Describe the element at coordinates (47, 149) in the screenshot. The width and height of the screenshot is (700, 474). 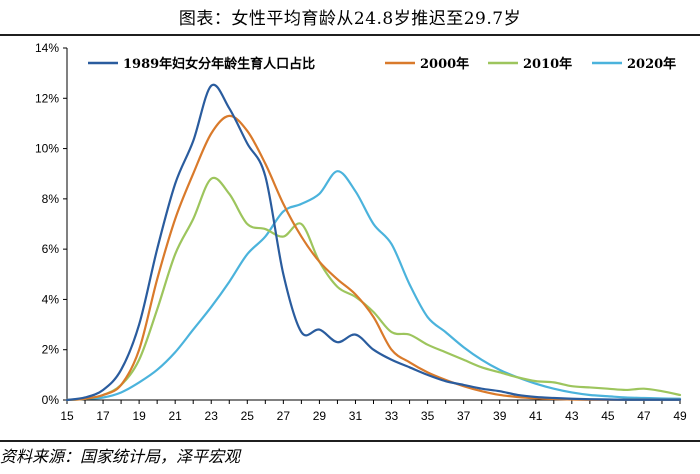
I see `y-tick-label: 10%` at that location.